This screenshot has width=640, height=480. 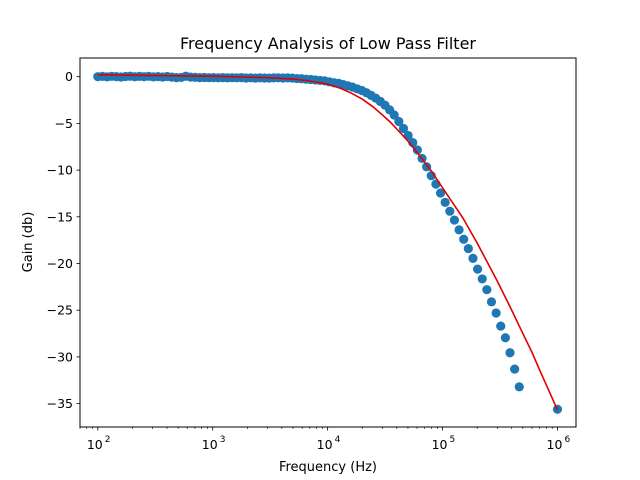 I want to click on y-tick-label: −10, so click(x=60, y=170).